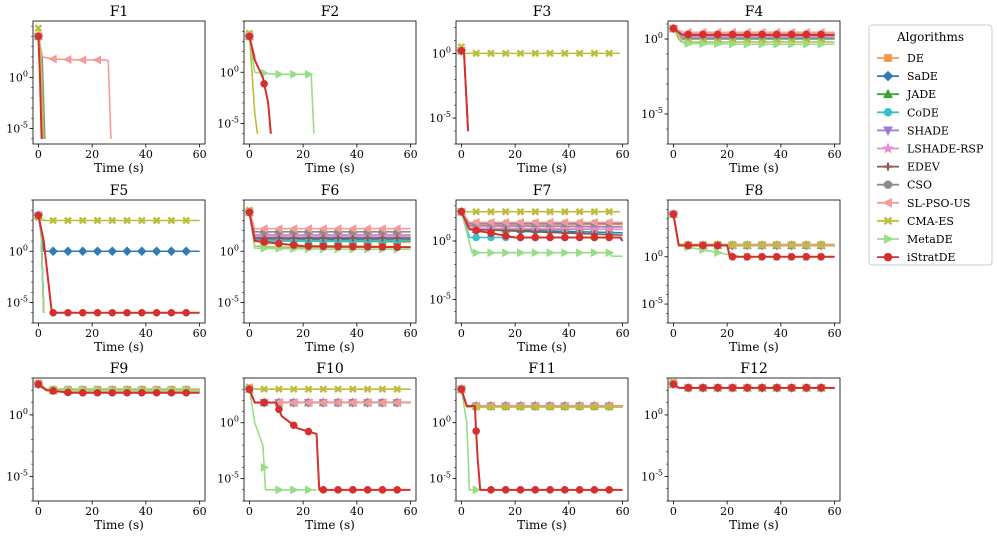 The width and height of the screenshot is (997, 539). I want to click on panel-f12: F12 0 20 40 60 Time (s) 100 10-5, so click(741, 446).